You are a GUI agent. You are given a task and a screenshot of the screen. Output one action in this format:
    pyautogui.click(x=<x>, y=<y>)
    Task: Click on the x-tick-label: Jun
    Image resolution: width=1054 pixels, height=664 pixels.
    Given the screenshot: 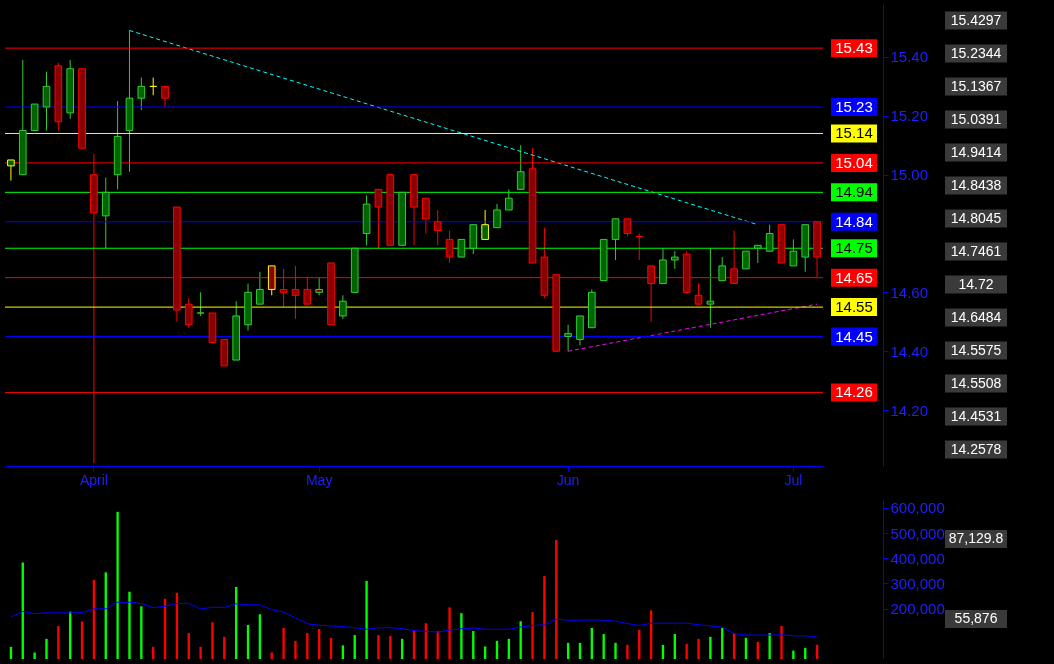 What is the action you would take?
    pyautogui.click(x=568, y=479)
    